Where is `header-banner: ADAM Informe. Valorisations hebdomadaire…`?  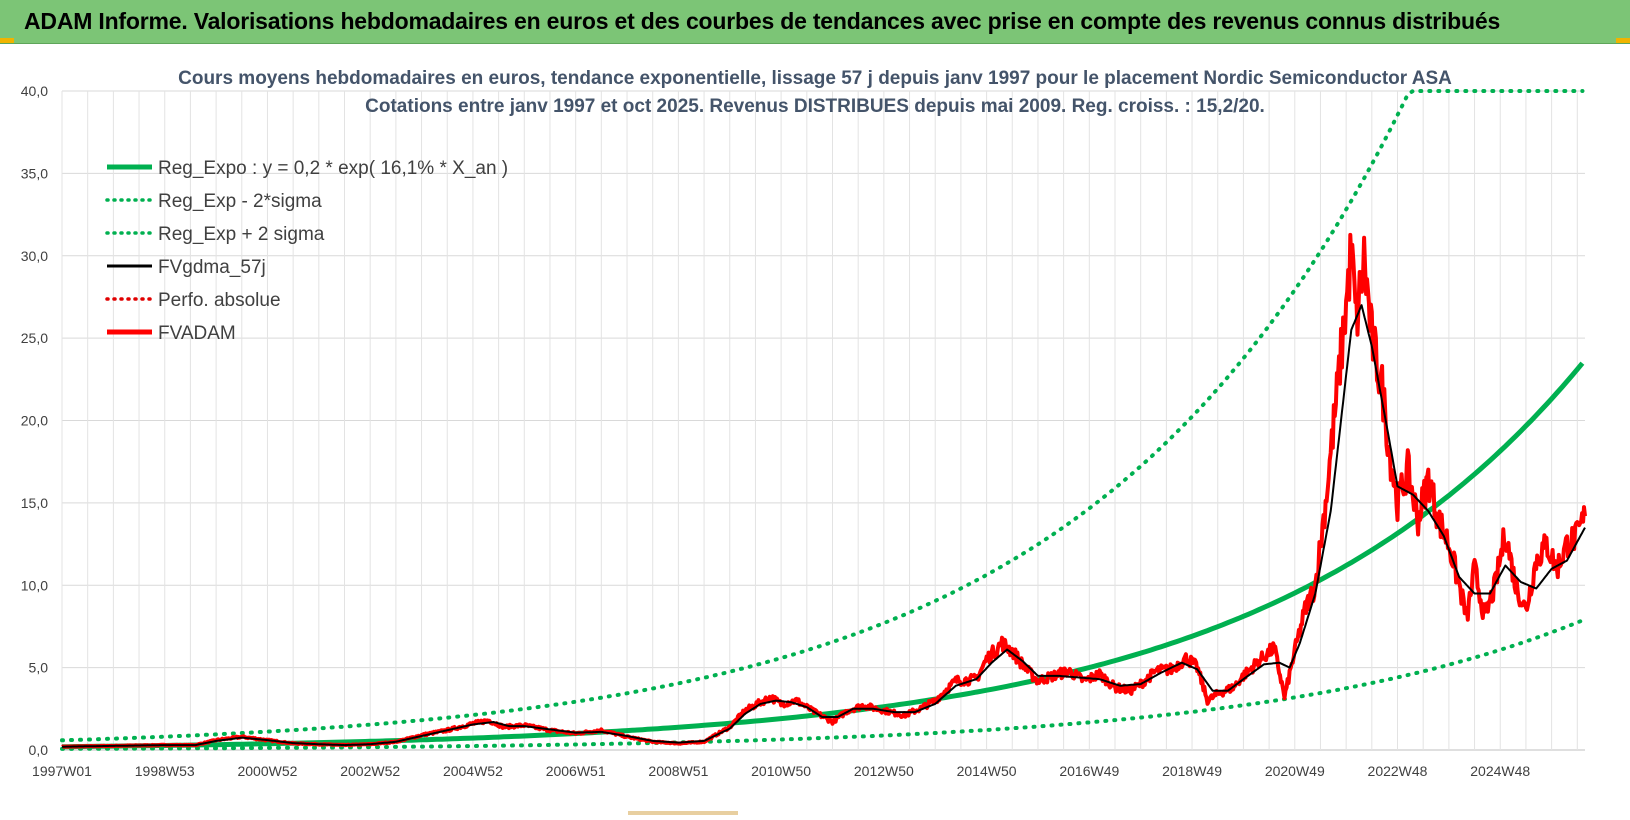 header-banner: ADAM Informe. Valorisations hebdomadaire… is located at coordinates (815, 22).